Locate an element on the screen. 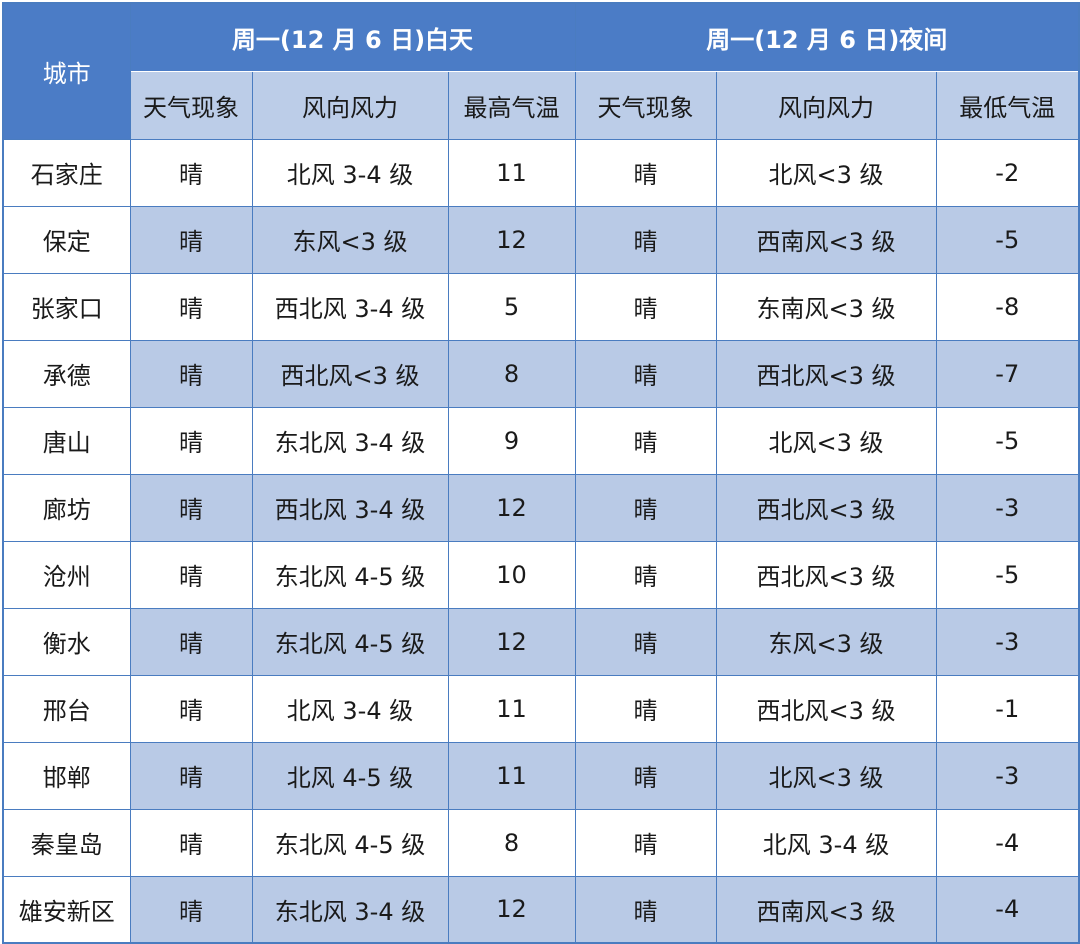  city-cell: 石家庄 is located at coordinates (66, 172).